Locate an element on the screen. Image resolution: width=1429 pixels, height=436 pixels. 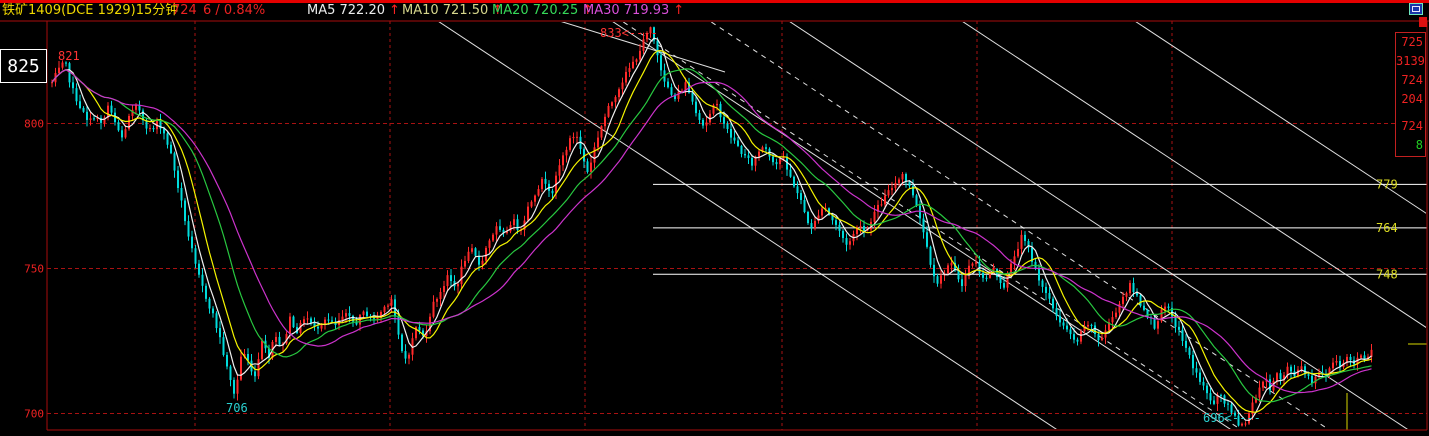
quote-panel-marker is located at coordinates (1423, 22).